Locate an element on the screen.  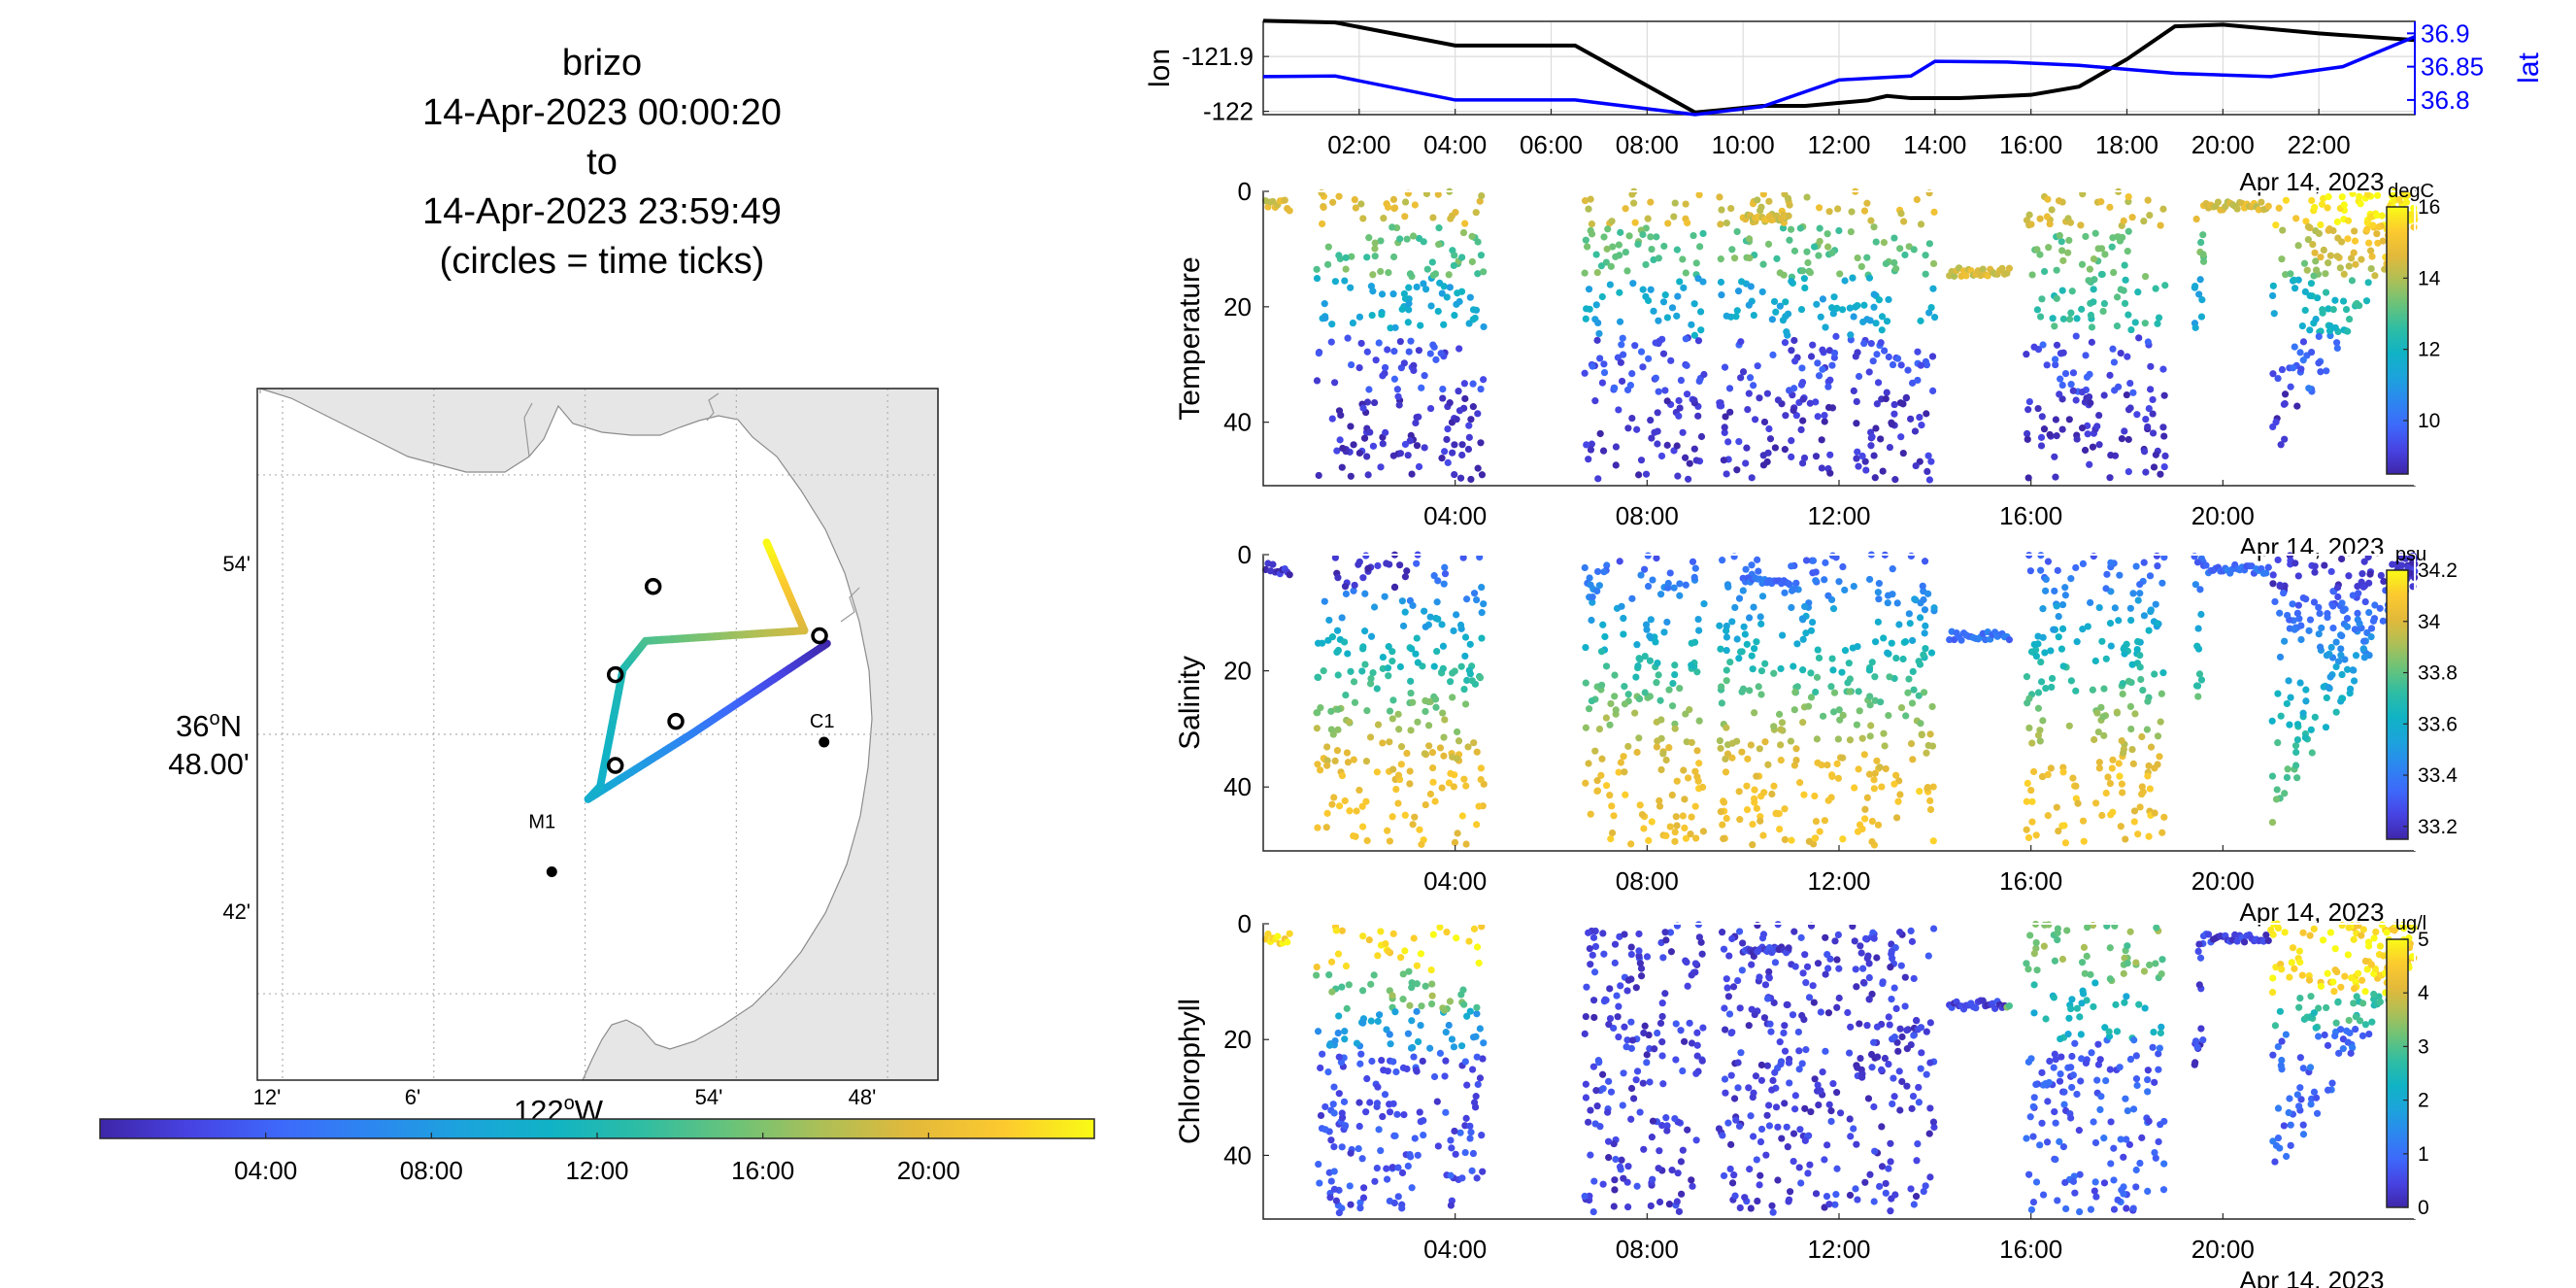
lonlat-right-ylabel: lat is located at coordinates (2529, 67).